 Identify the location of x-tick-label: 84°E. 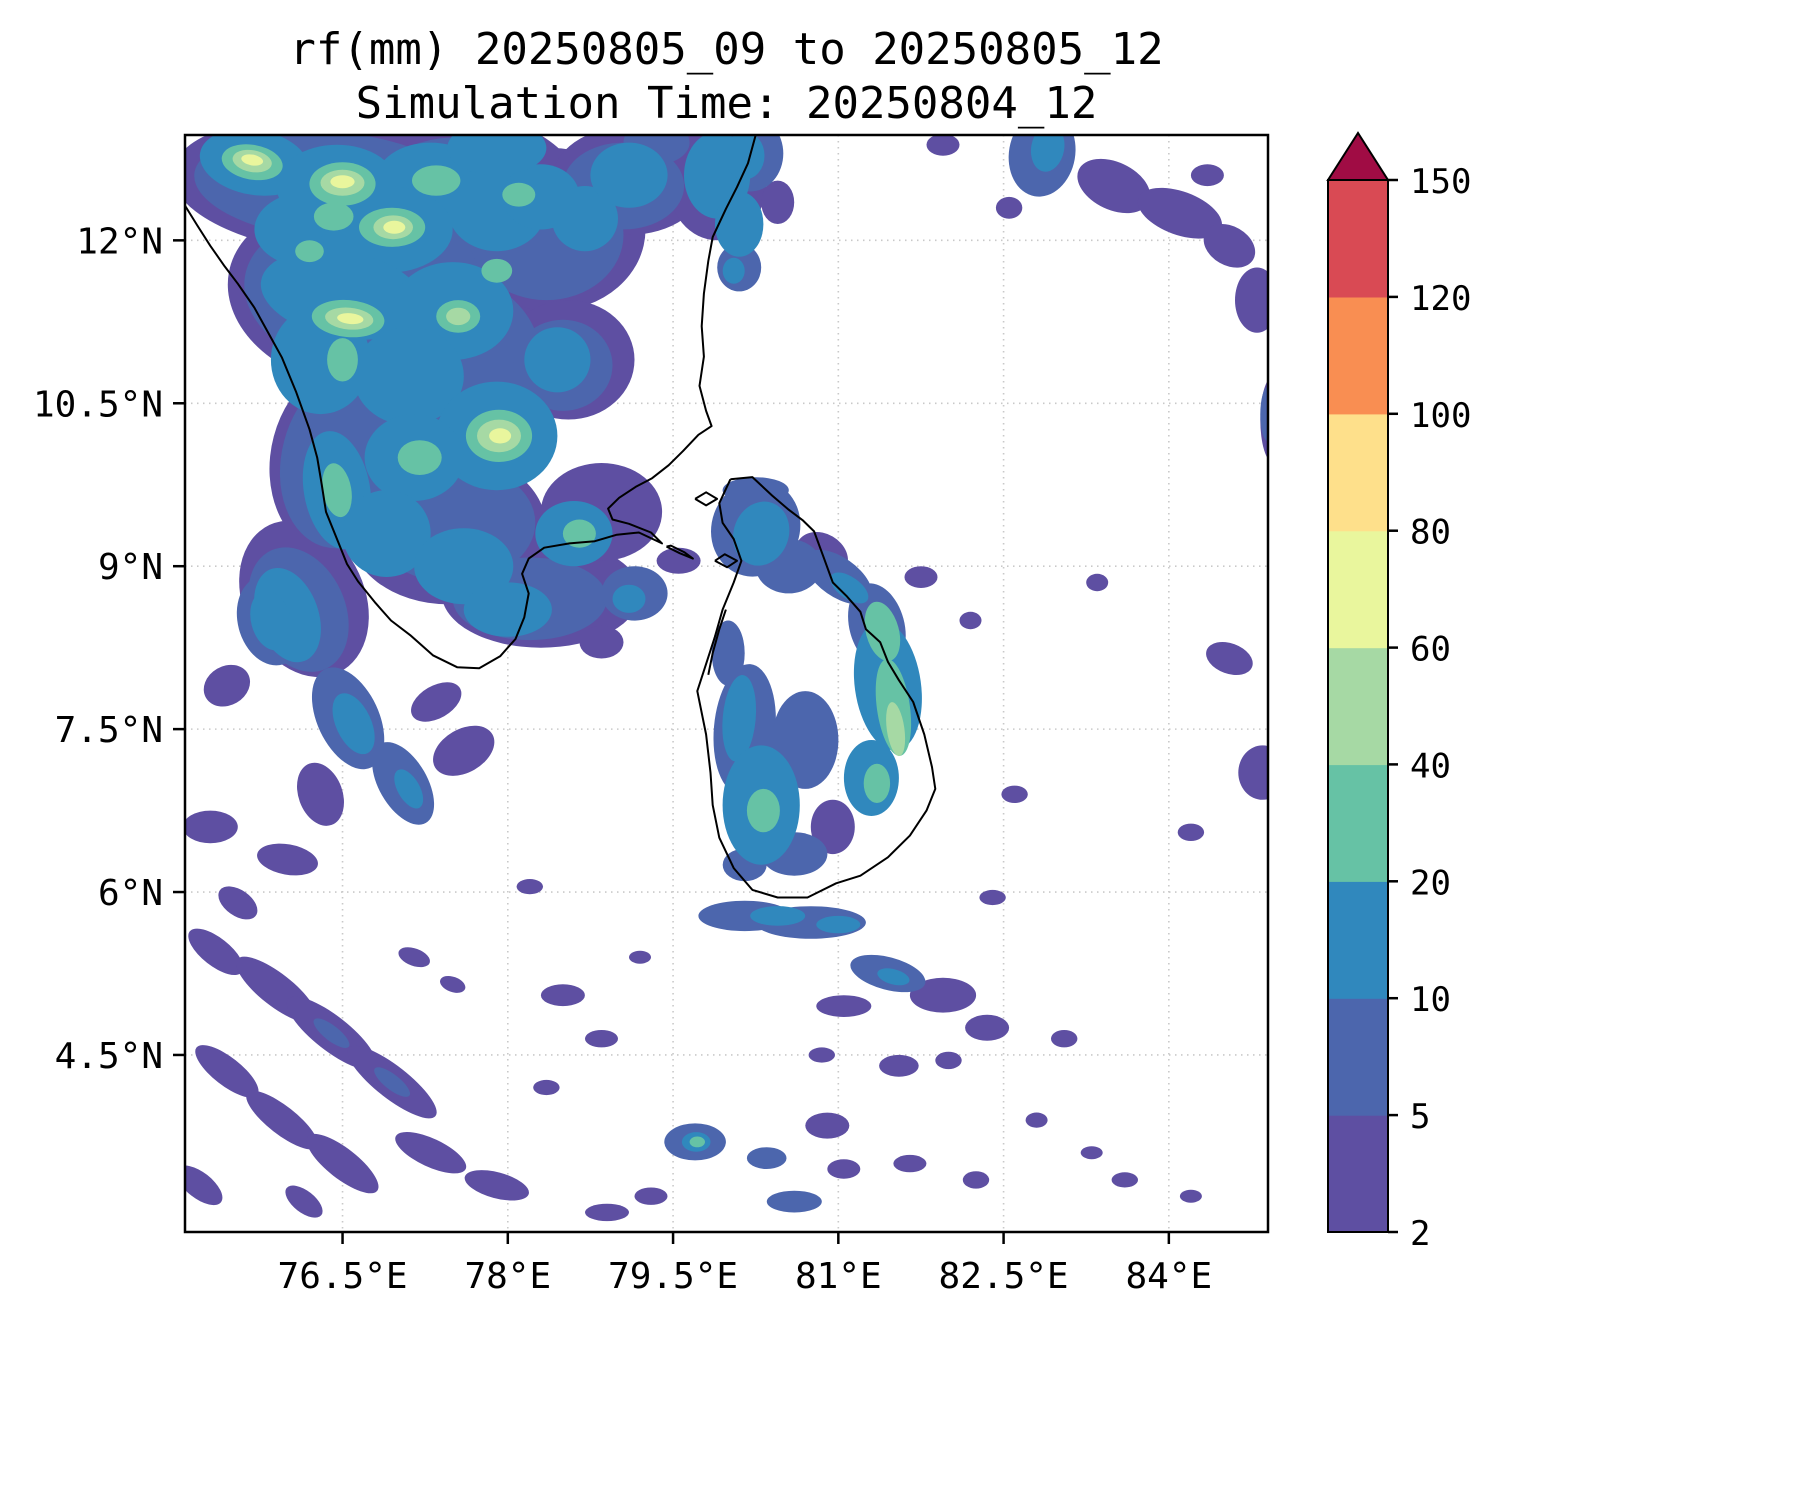
(1168, 1276).